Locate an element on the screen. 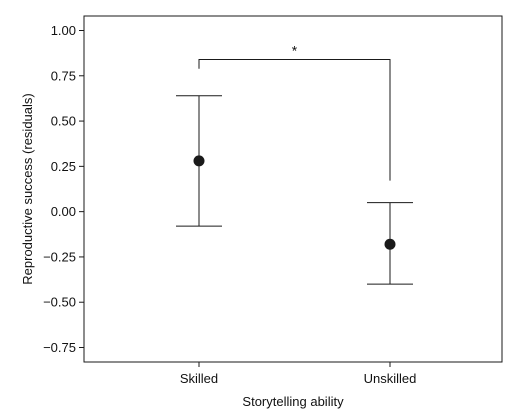 This screenshot has width=524, height=416. x-axis-title: Storytelling ability is located at coordinates (293, 401).